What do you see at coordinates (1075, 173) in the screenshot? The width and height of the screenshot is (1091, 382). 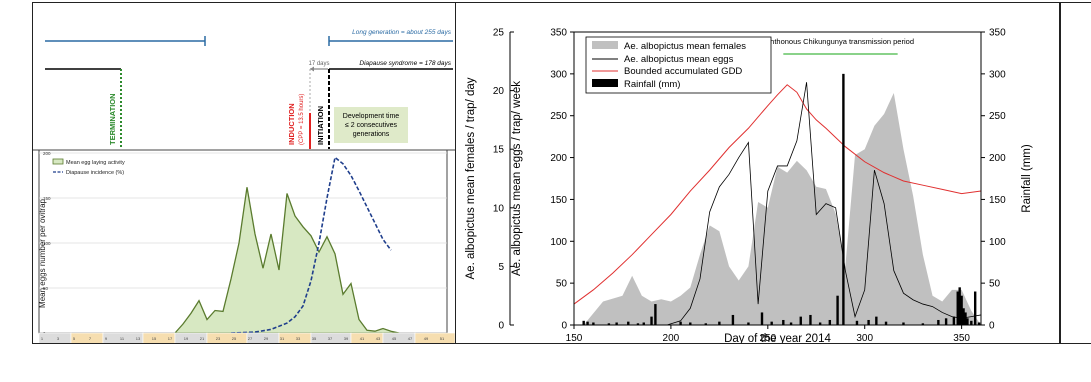 I see `cropped-edge-panel` at bounding box center [1075, 173].